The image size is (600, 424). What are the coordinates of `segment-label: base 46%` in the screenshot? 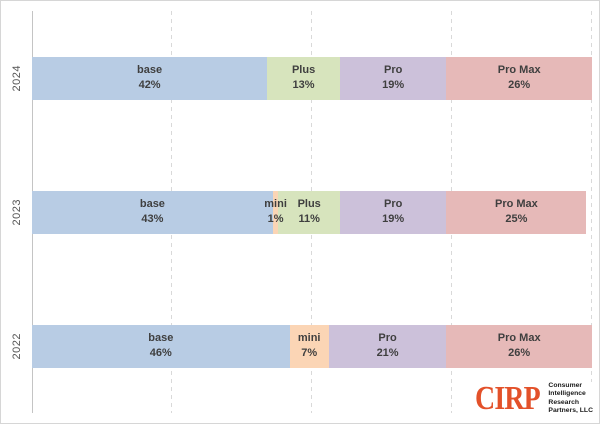 It's located at (161, 345).